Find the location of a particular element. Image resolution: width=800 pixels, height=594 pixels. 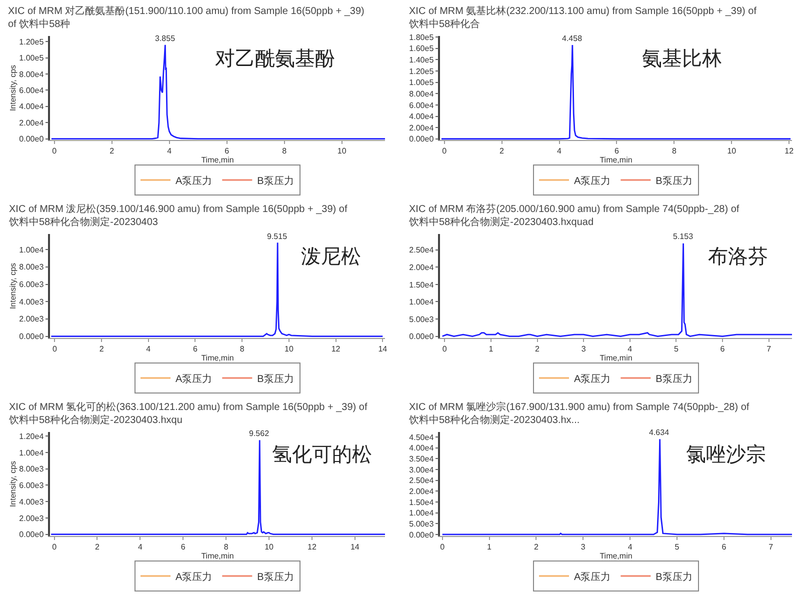

chart-title: XIC of MRM 氢化可的松(363.100/121.200 amu) from Sample 16(50ppb + _39) of 饮料中58种化合物测定-20230403.hxqu is located at coordinates (188, 413).